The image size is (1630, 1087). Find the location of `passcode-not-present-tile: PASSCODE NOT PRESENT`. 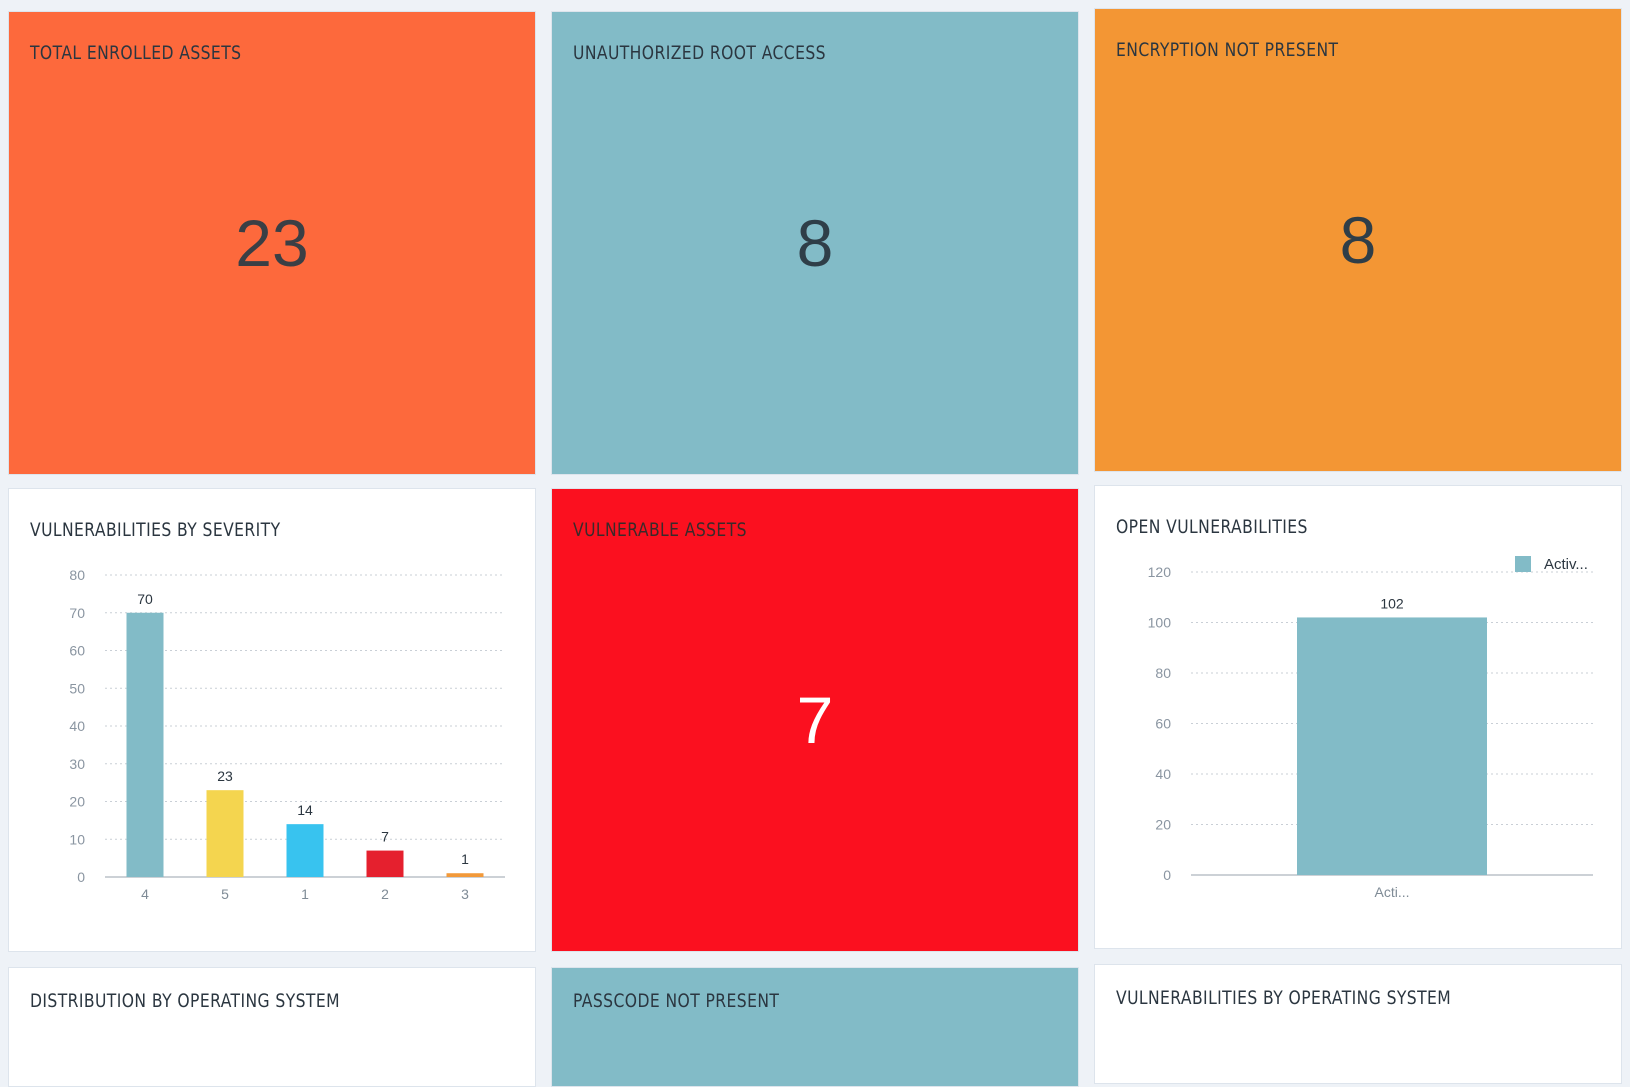

passcode-not-present-tile: PASSCODE NOT PRESENT is located at coordinates (815, 1027).